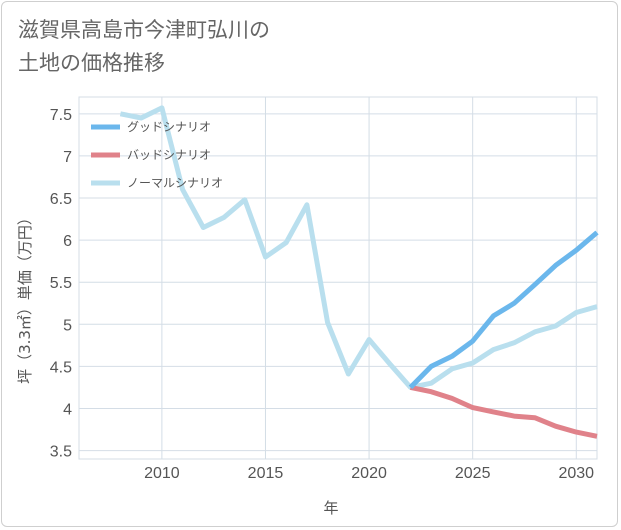 The width and height of the screenshot is (621, 530). What do you see at coordinates (266, 473) in the screenshot?
I see `x-tick-label: 2015` at bounding box center [266, 473].